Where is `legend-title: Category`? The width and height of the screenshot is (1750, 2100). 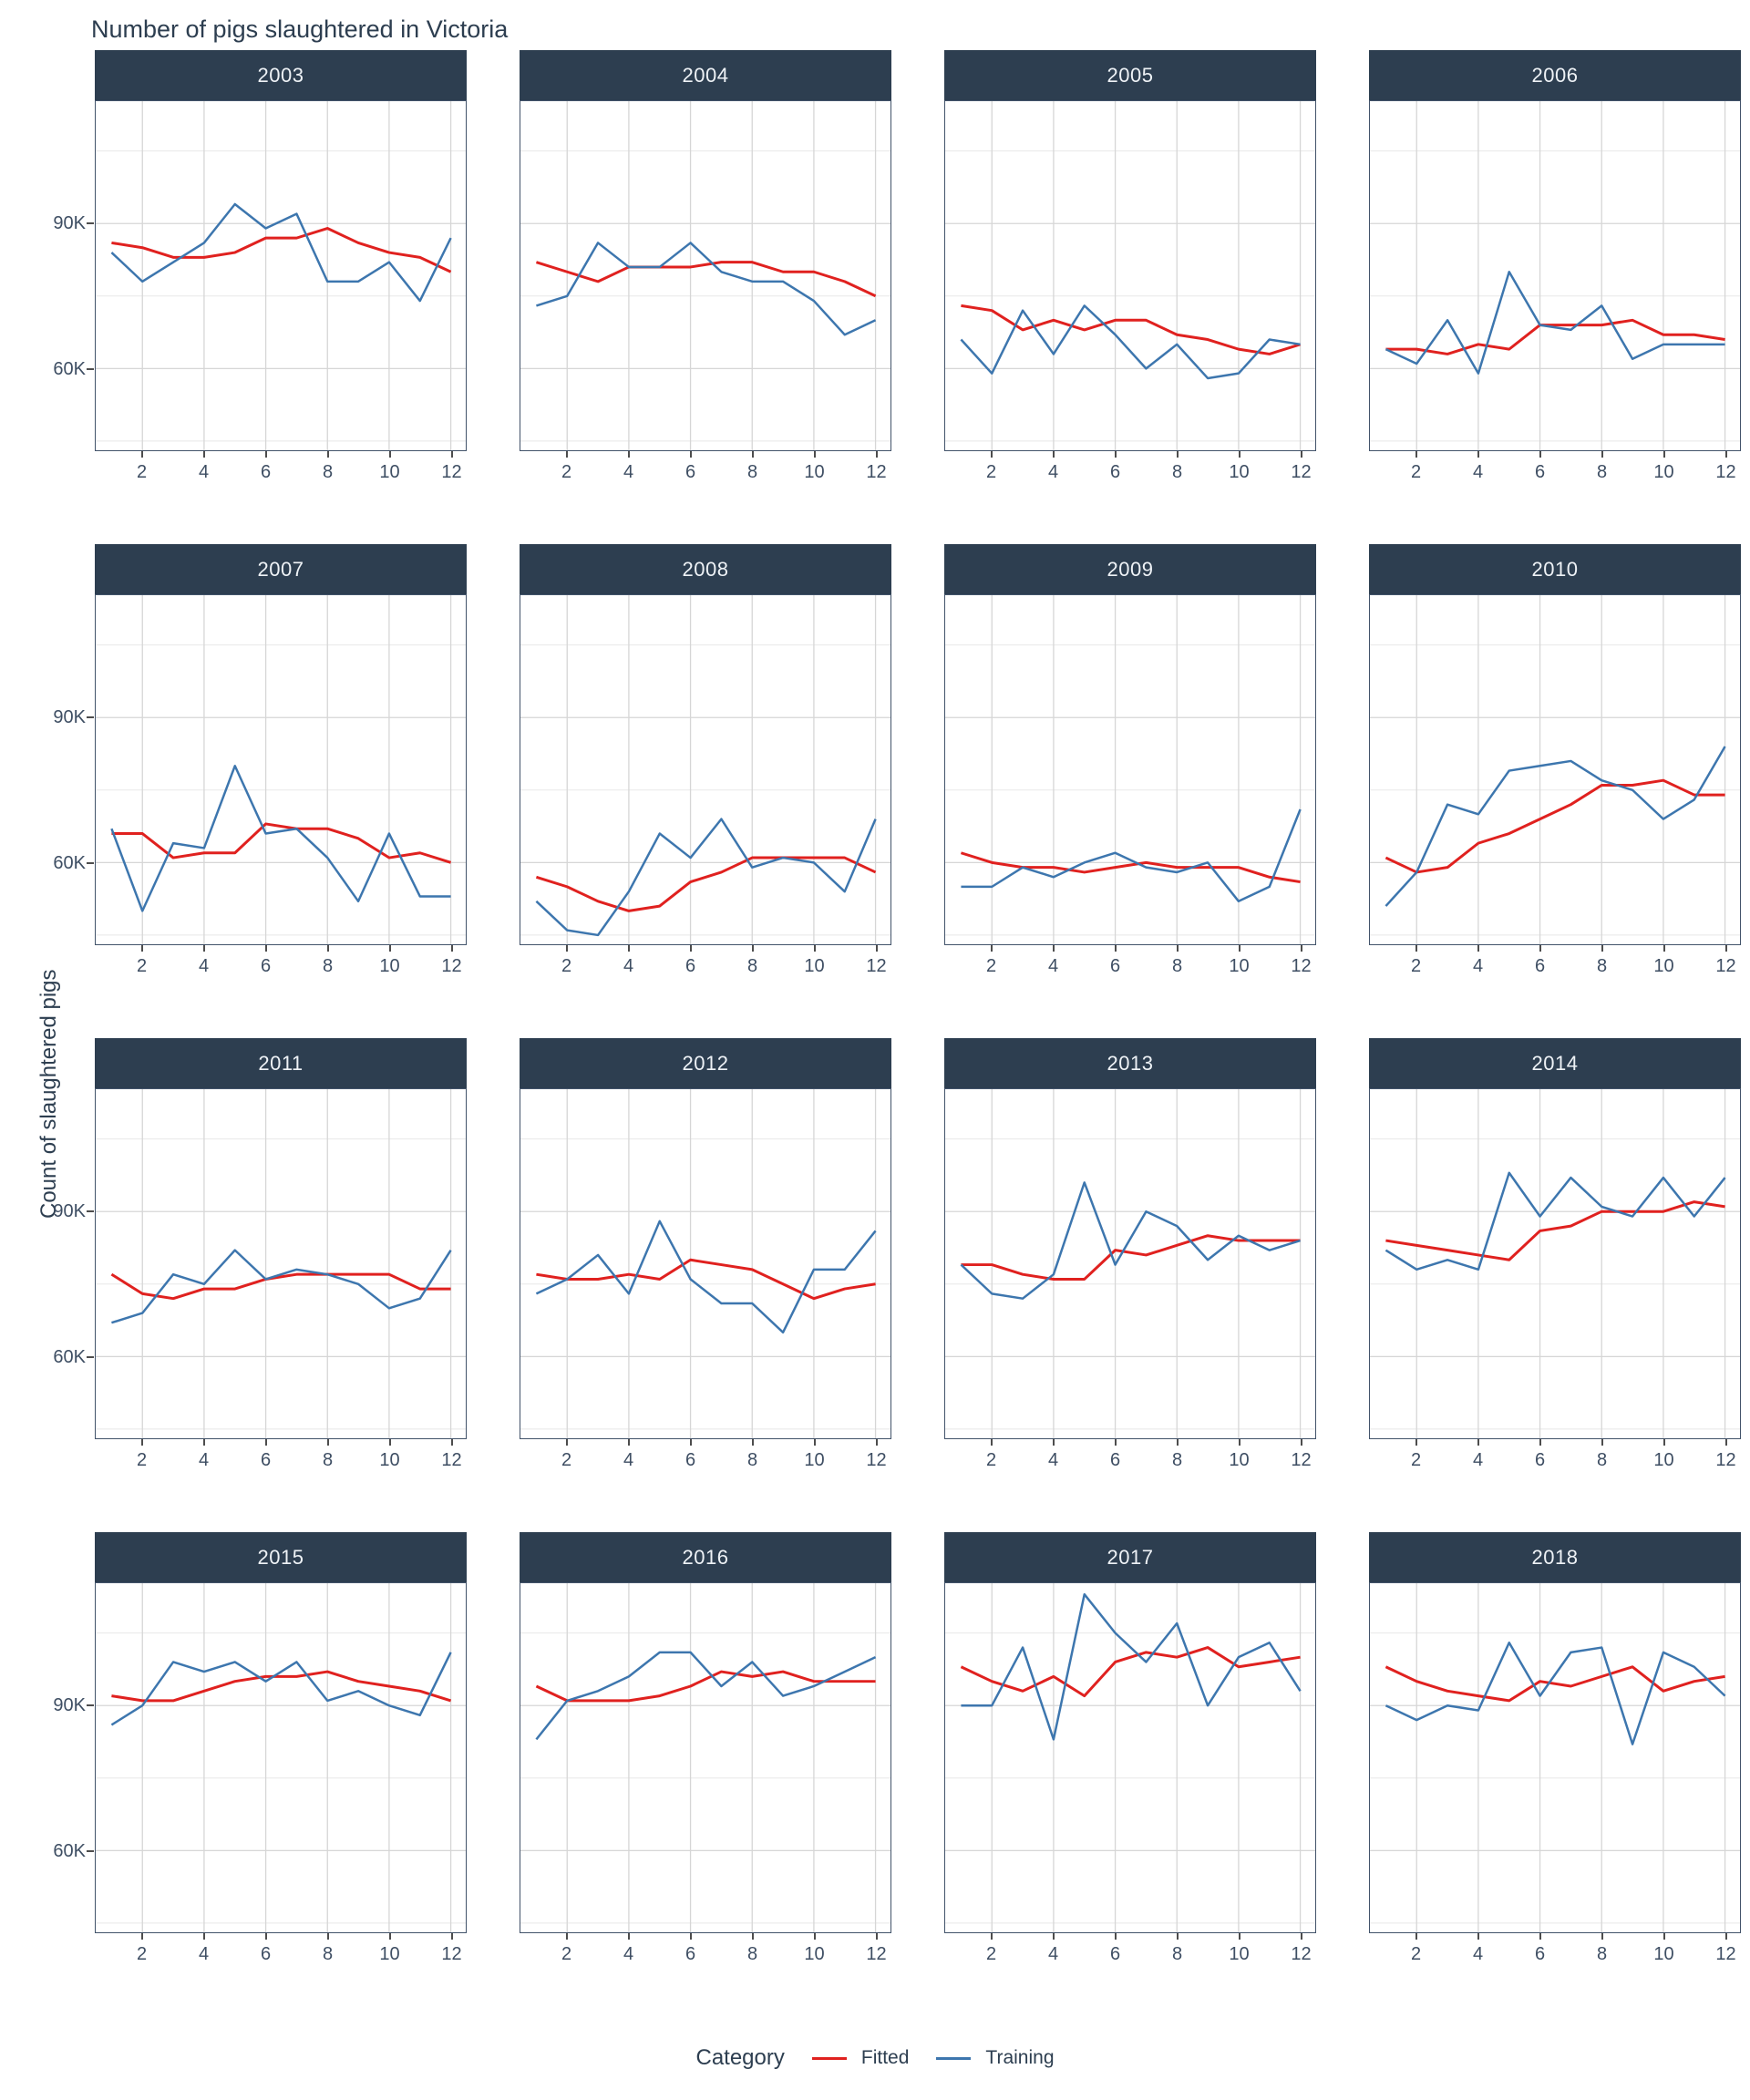 legend-title: Category is located at coordinates (740, 2057).